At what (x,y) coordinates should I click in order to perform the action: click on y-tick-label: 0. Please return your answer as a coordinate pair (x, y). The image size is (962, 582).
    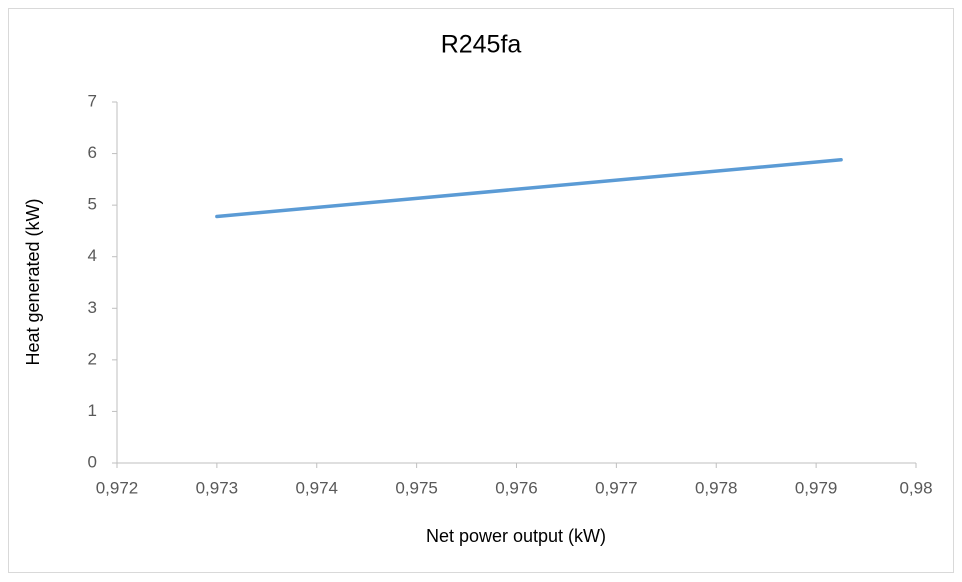
    Looking at the image, I should click on (92, 461).